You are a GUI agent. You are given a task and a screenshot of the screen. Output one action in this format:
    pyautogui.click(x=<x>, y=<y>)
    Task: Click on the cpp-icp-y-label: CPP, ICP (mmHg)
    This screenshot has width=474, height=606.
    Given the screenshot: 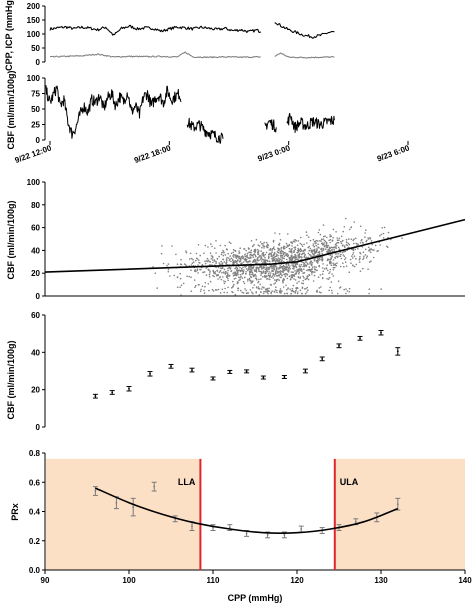 What is the action you would take?
    pyautogui.click(x=9, y=35)
    